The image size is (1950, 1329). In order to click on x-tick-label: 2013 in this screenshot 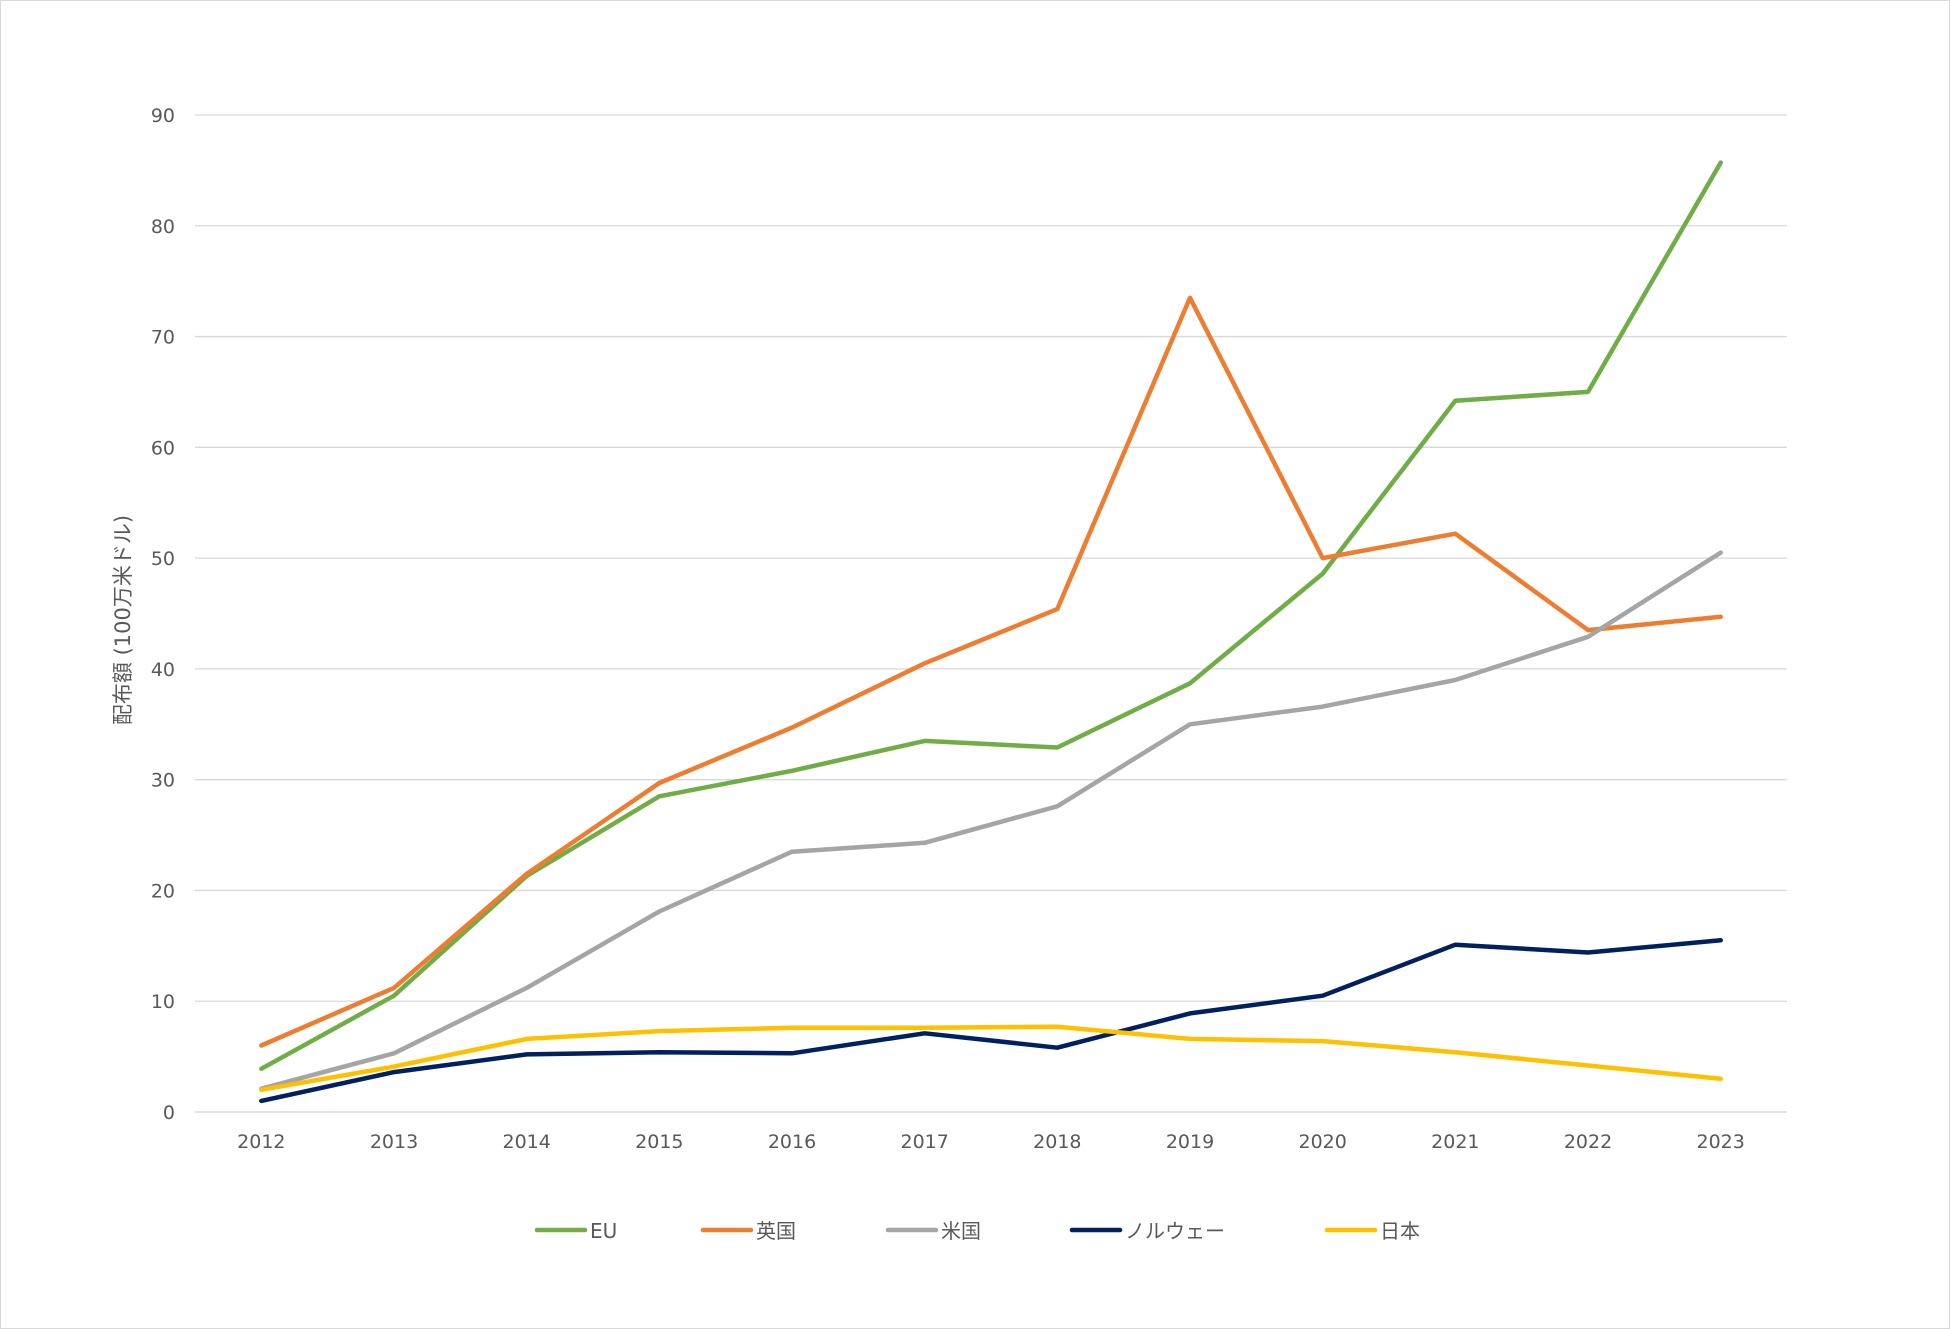, I will do `click(394, 1142)`.